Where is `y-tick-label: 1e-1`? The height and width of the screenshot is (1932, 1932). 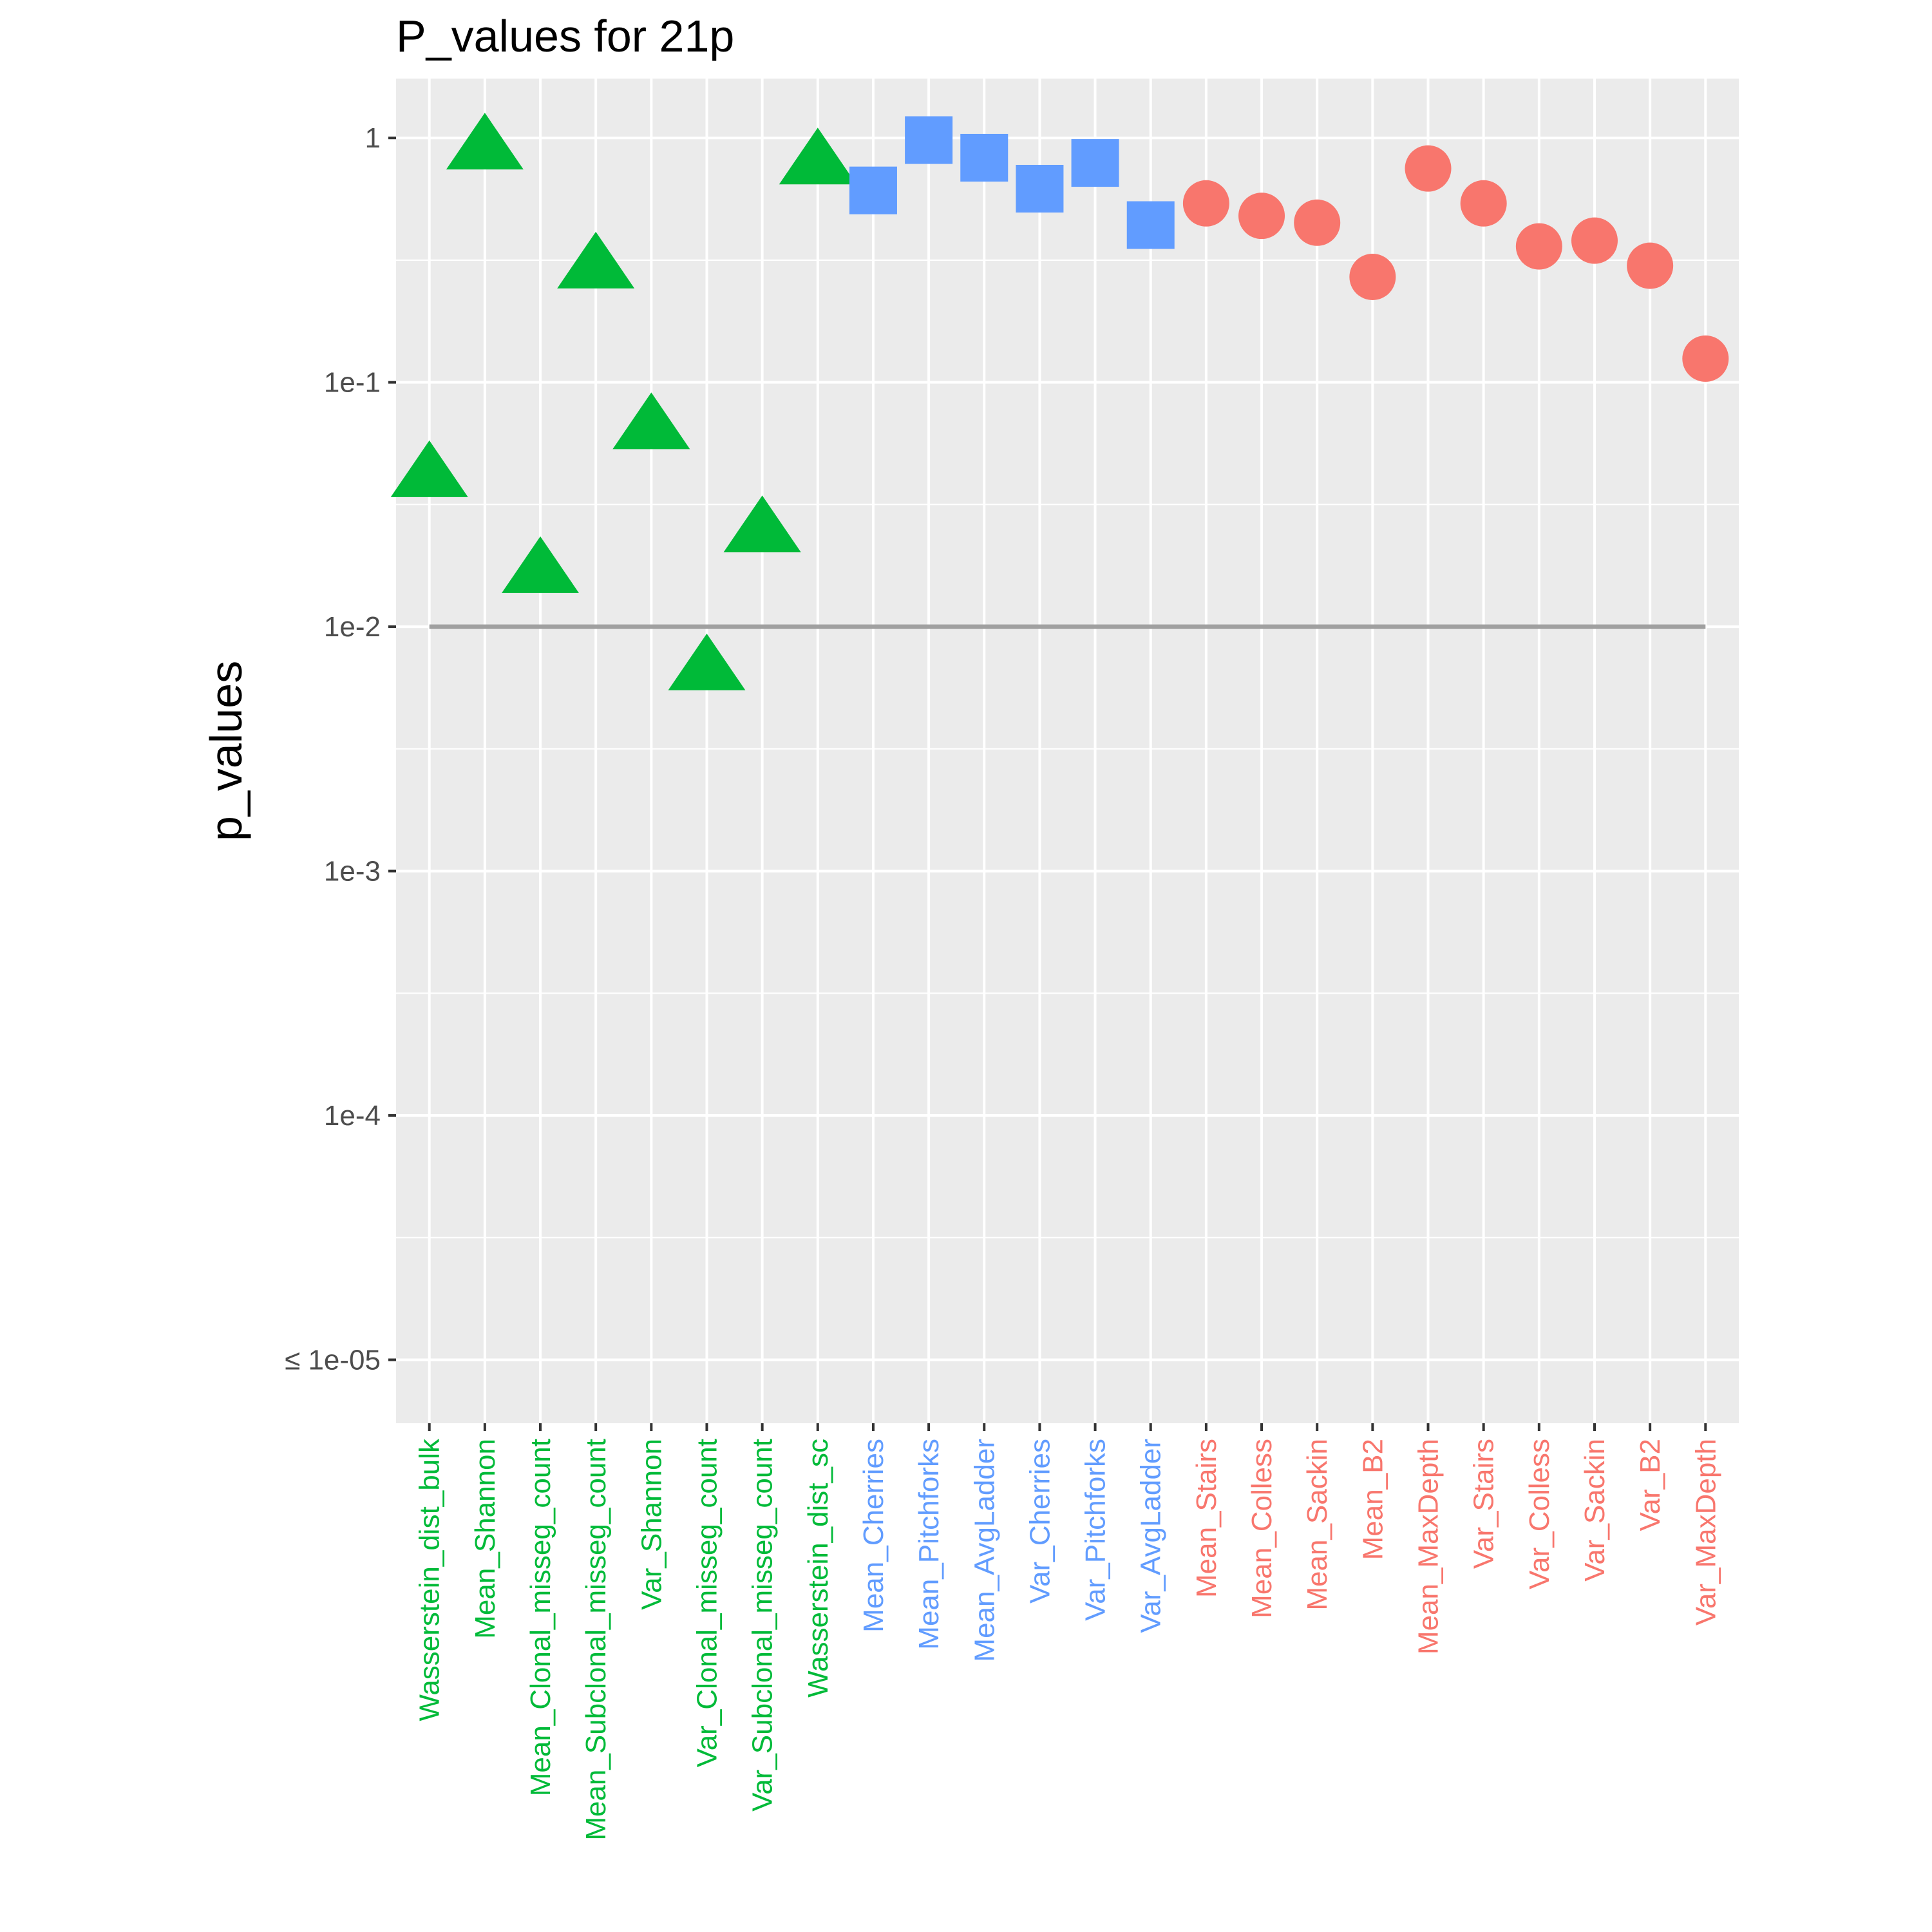 y-tick-label: 1e-1 is located at coordinates (352, 383).